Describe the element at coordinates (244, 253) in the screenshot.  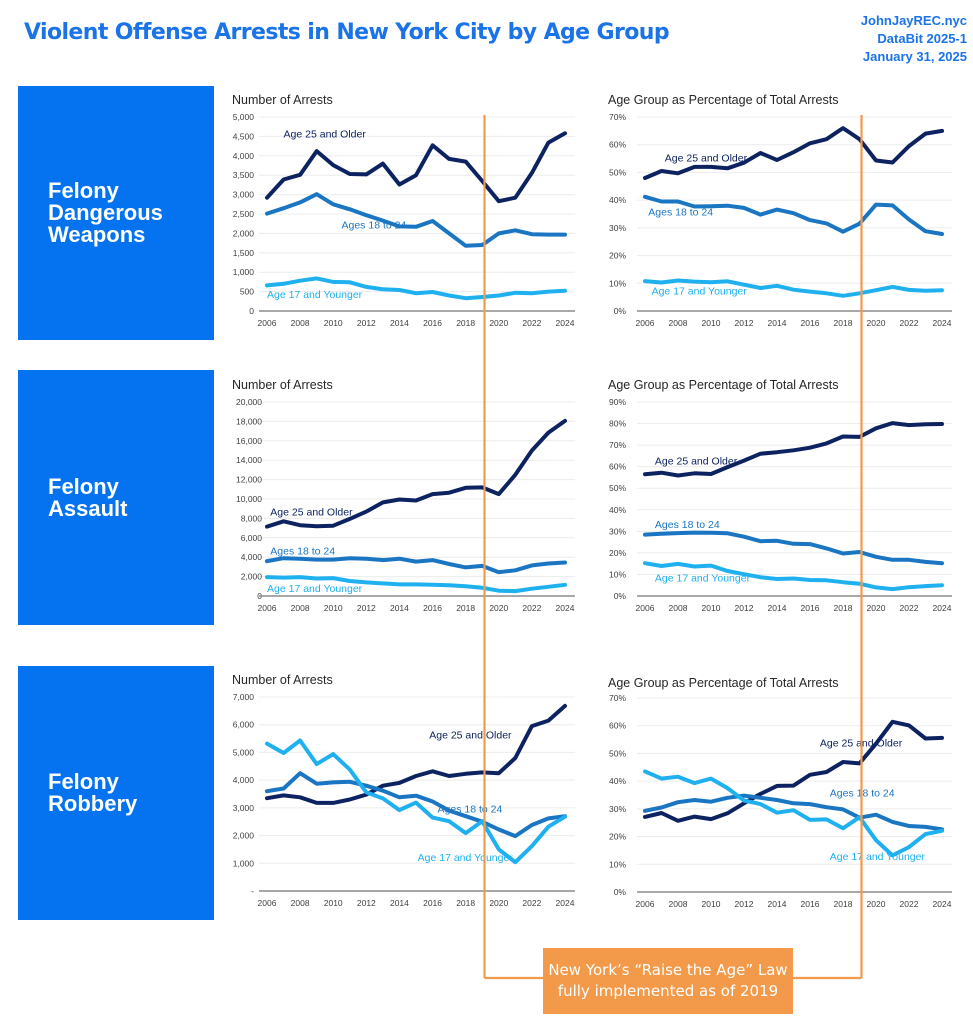
I see `y-tick-label: 1,500` at that location.